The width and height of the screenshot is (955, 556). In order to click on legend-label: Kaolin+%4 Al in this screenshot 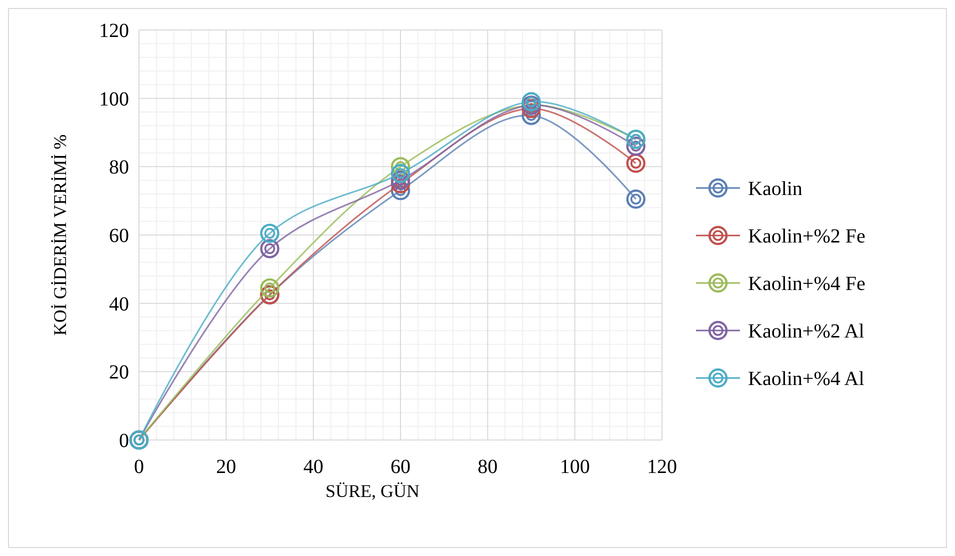, I will do `click(806, 379)`.